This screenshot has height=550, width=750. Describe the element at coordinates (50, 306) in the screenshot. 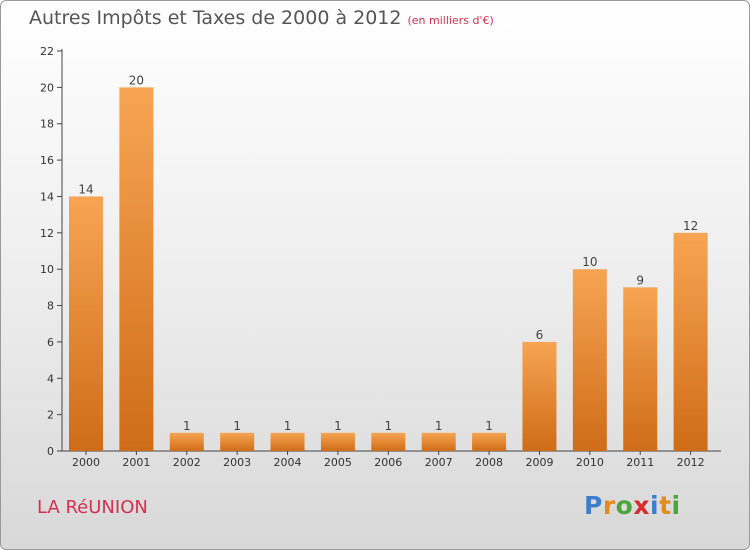

I see `y-tick-label: 8` at that location.